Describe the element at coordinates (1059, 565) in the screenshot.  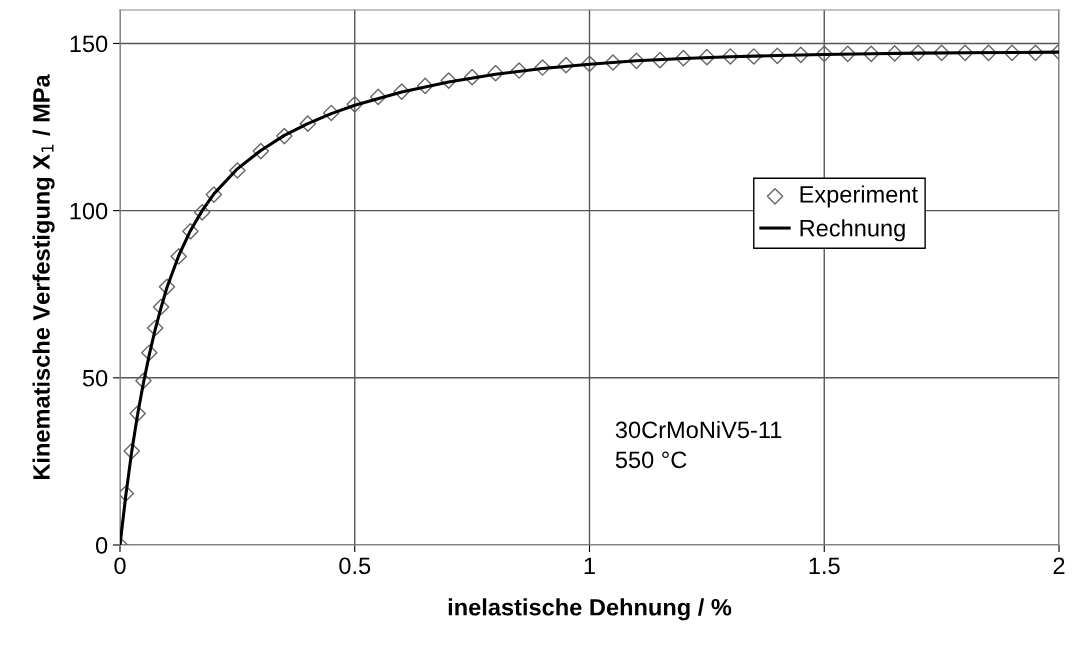
I see `x-tick-label: 2` at that location.